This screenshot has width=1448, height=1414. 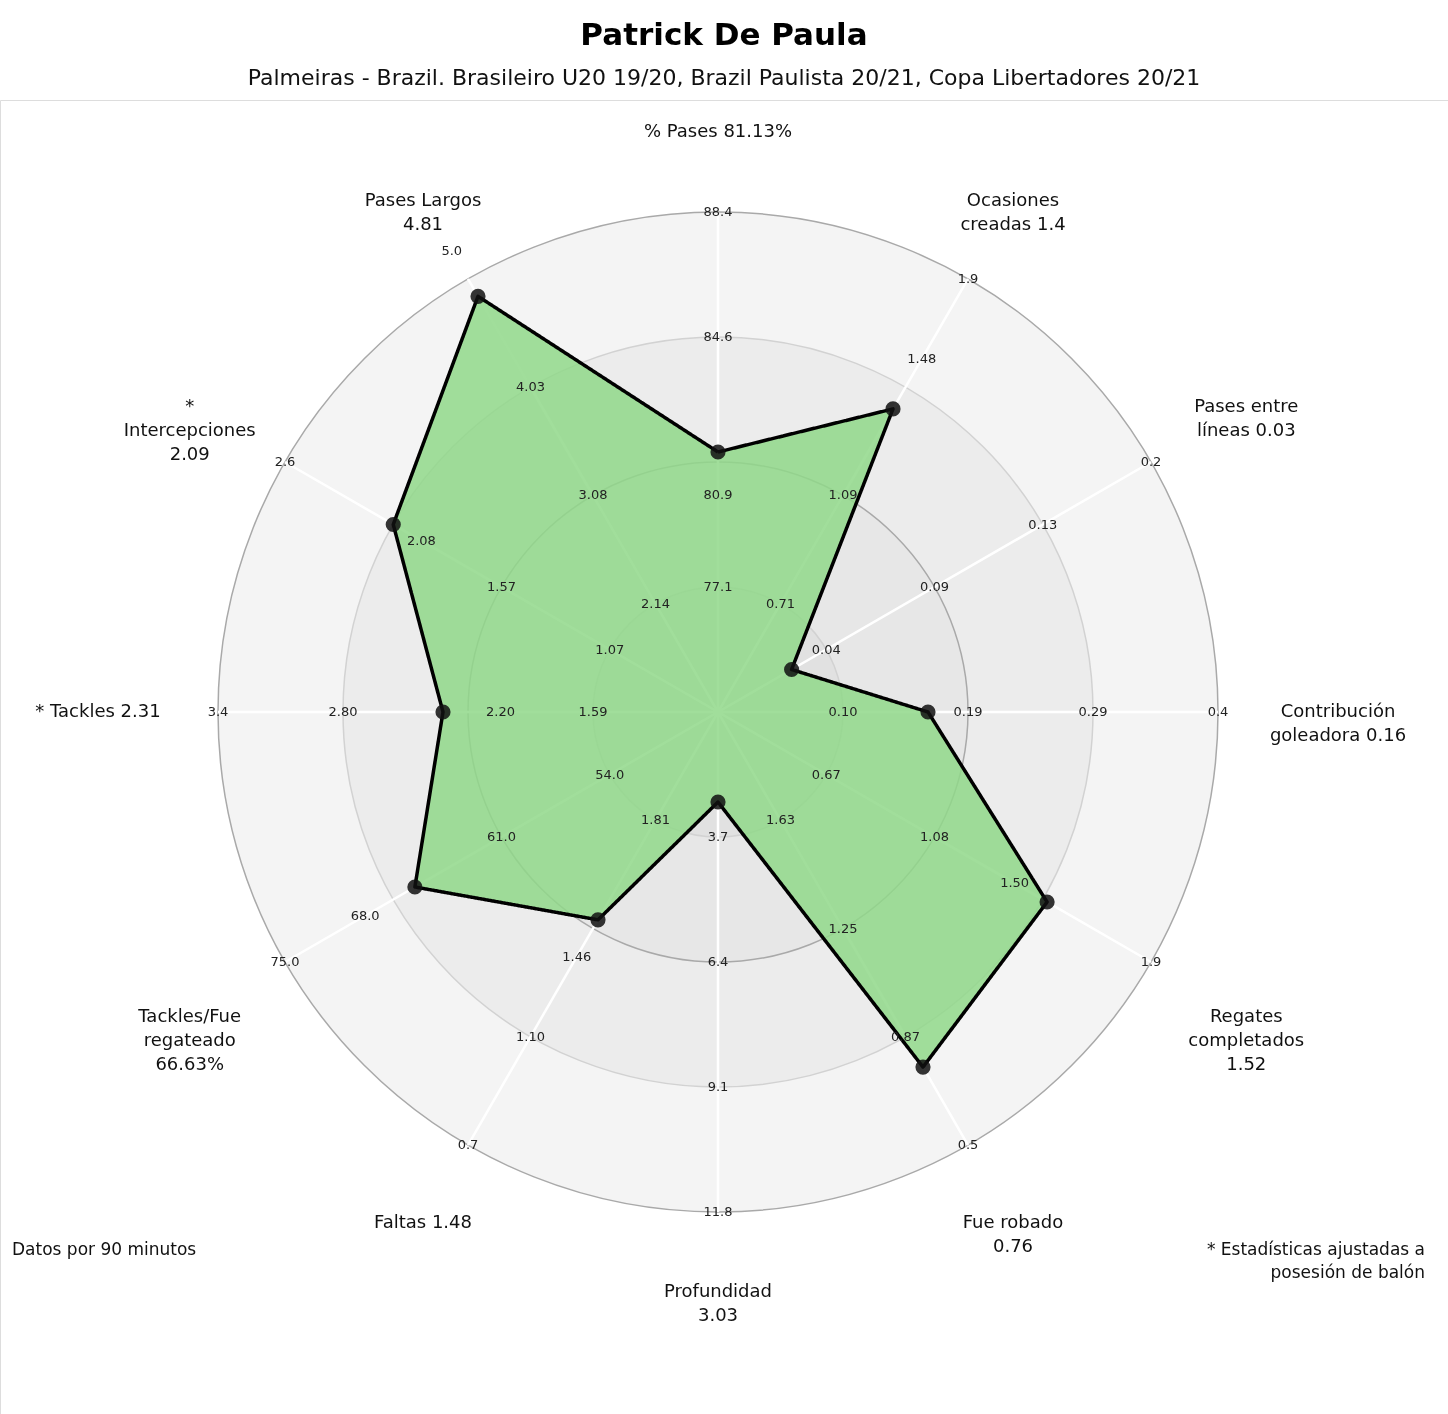 What do you see at coordinates (724, 77) in the screenshot?
I see `chart-subtitle: Palmeiras - Brazil. Brasileiro U20 19/20, Brazil Paulista 20/21, Copa Libertadores 20/21` at bounding box center [724, 77].